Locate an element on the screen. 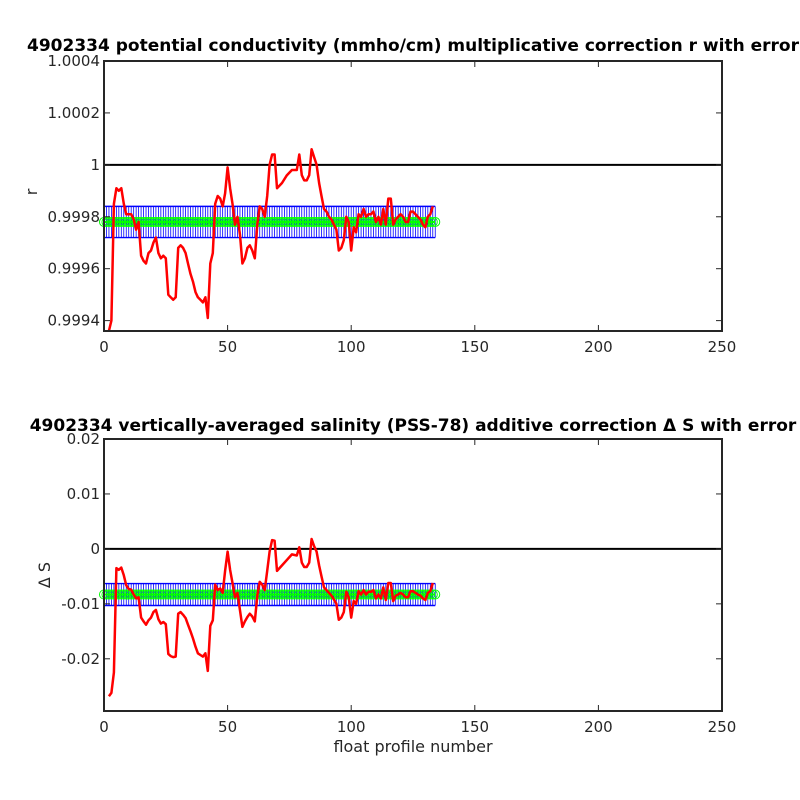  y-tick-label: -0.02 is located at coordinates (80, 659).